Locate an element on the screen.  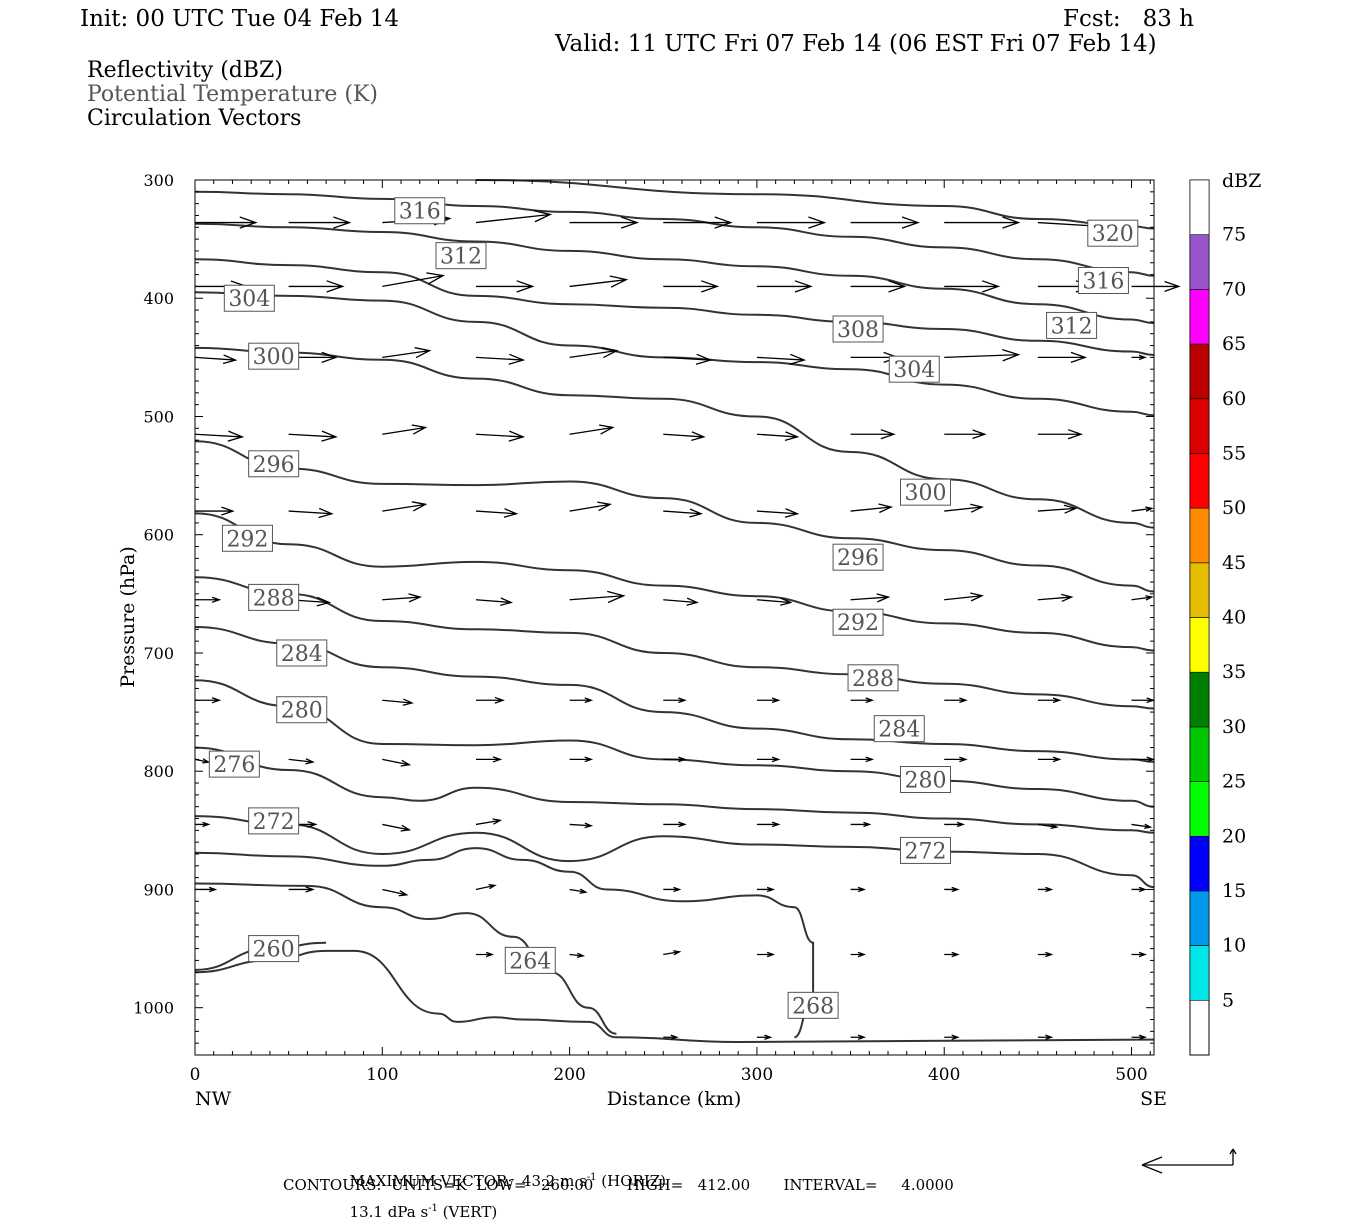
contour-label: 308 is located at coordinates (858, 330).